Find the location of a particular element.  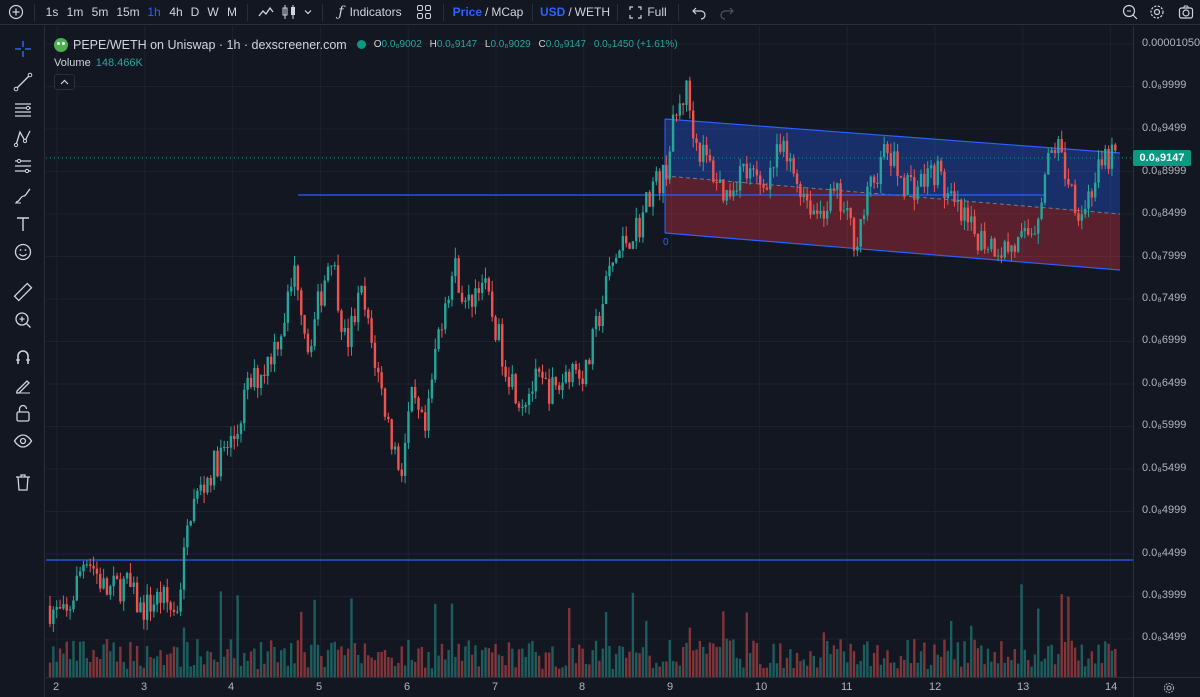

interval-4h: 4h is located at coordinates (176, 12).